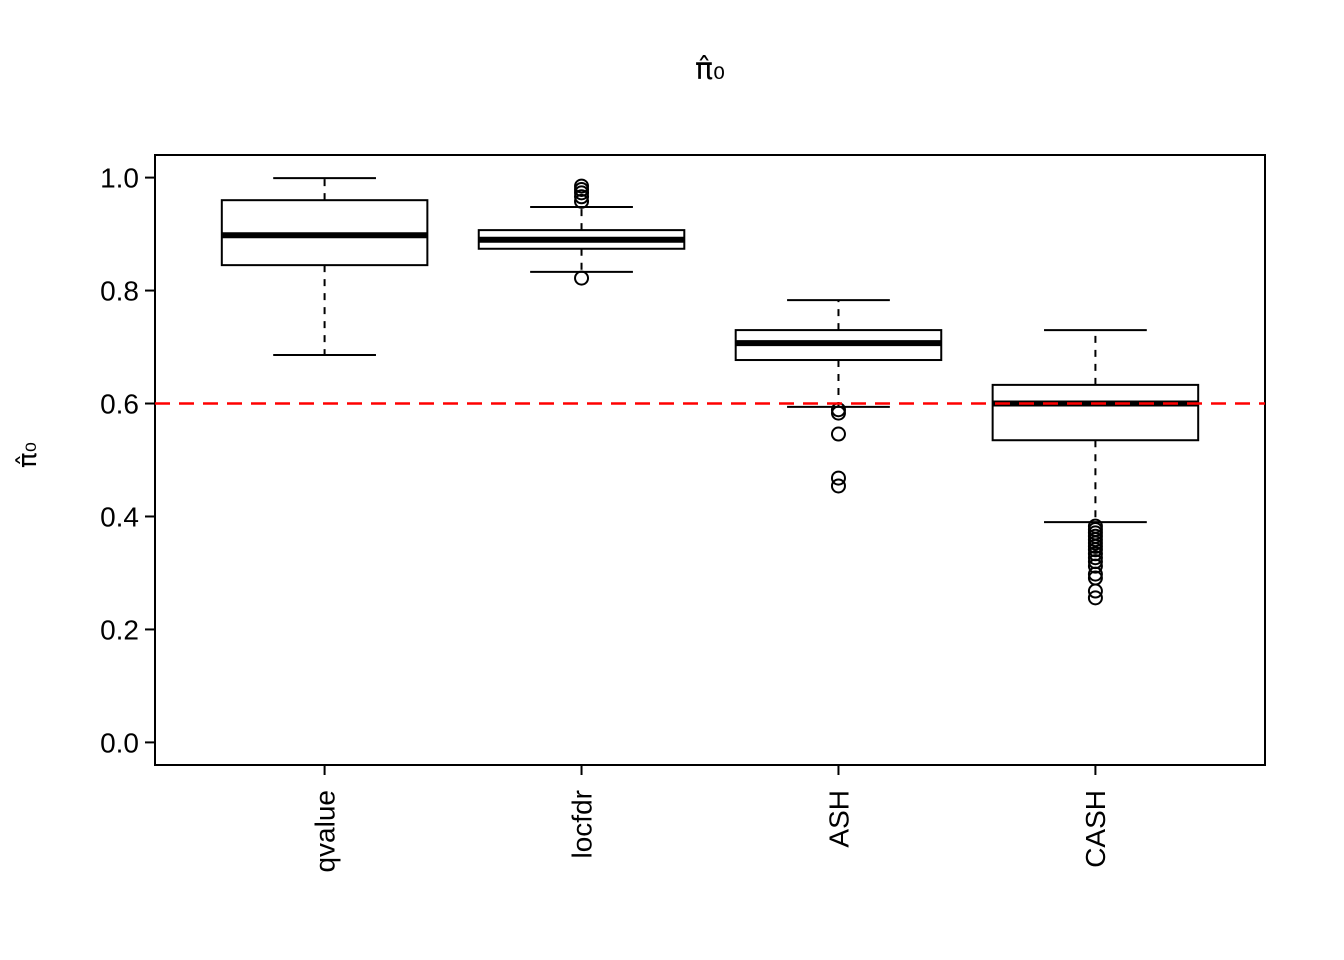 Image resolution: width=1344 pixels, height=960 pixels. What do you see at coordinates (710, 69) in the screenshot?
I see `chart-title: π̂₀` at bounding box center [710, 69].